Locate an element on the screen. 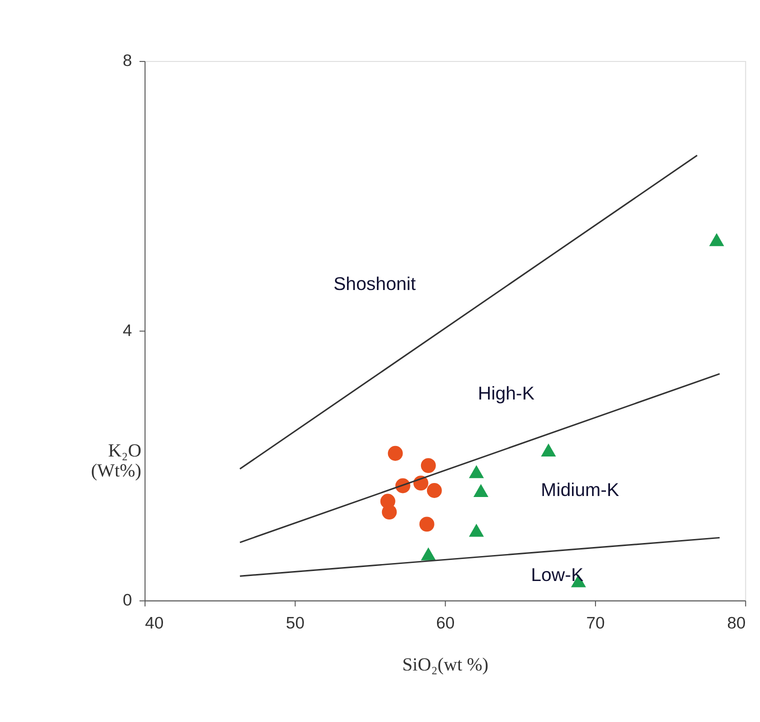 This screenshot has height=722, width=760. x-tick-label: 50 is located at coordinates (295, 623).